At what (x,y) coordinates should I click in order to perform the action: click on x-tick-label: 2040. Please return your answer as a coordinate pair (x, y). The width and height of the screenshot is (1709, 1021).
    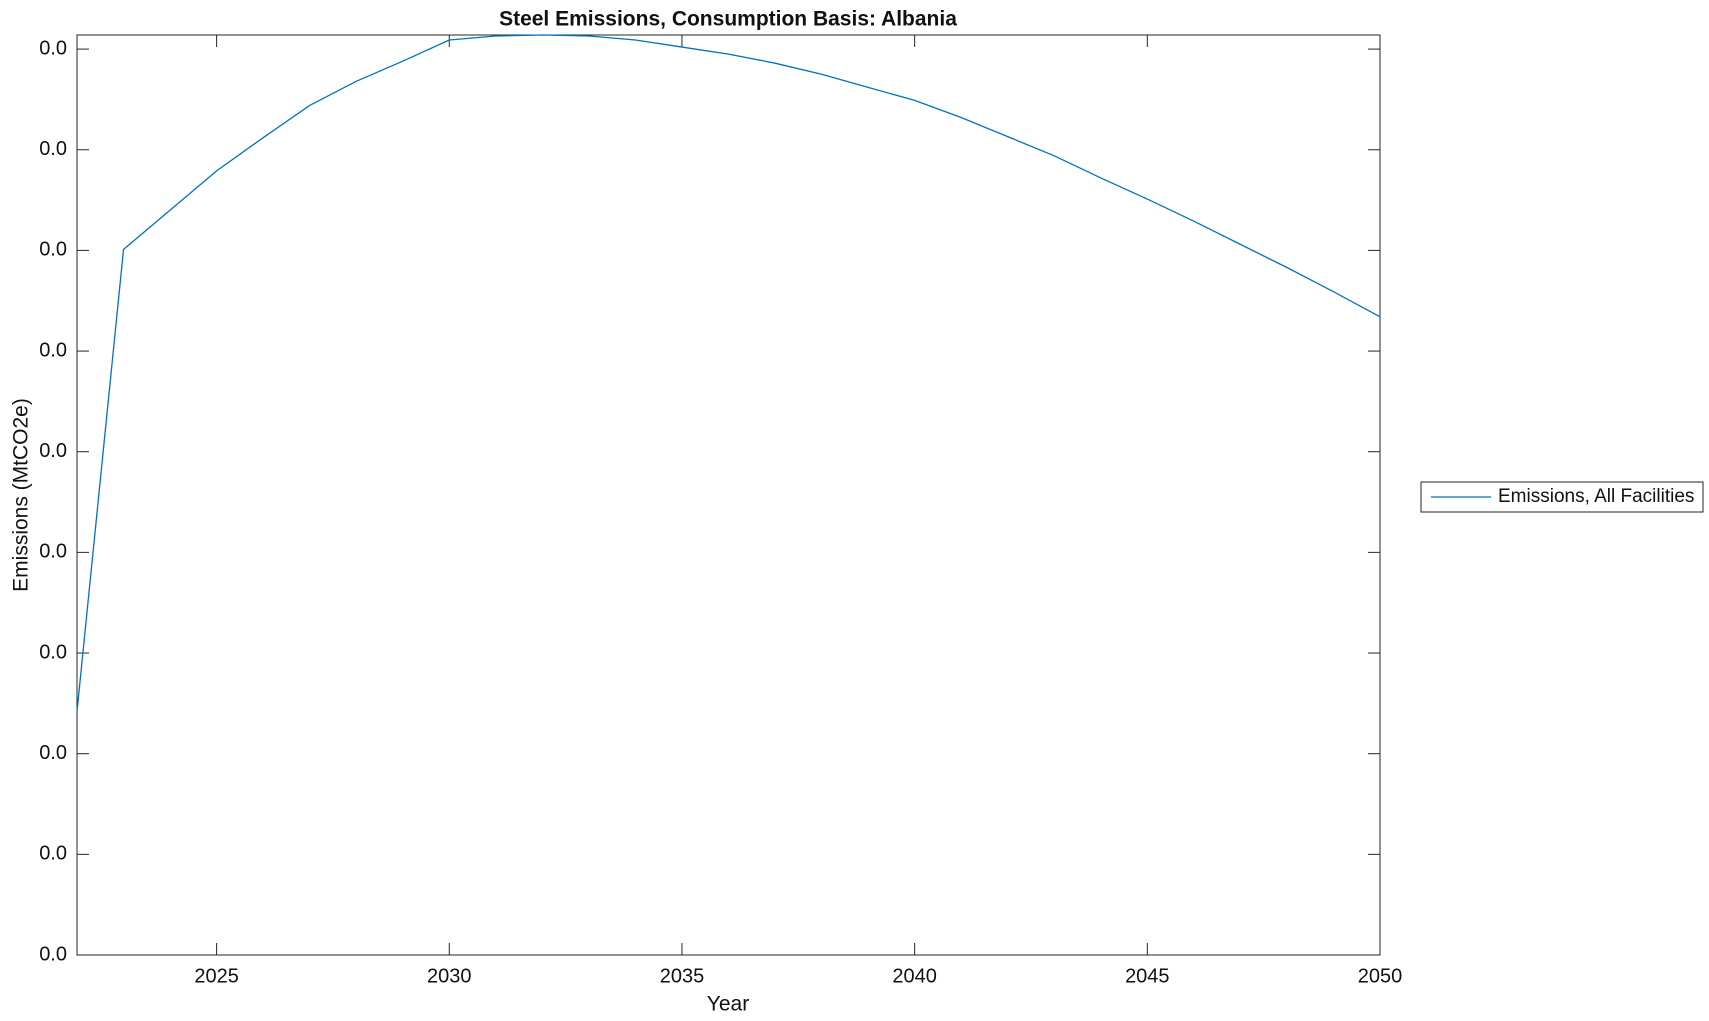
    Looking at the image, I should click on (914, 976).